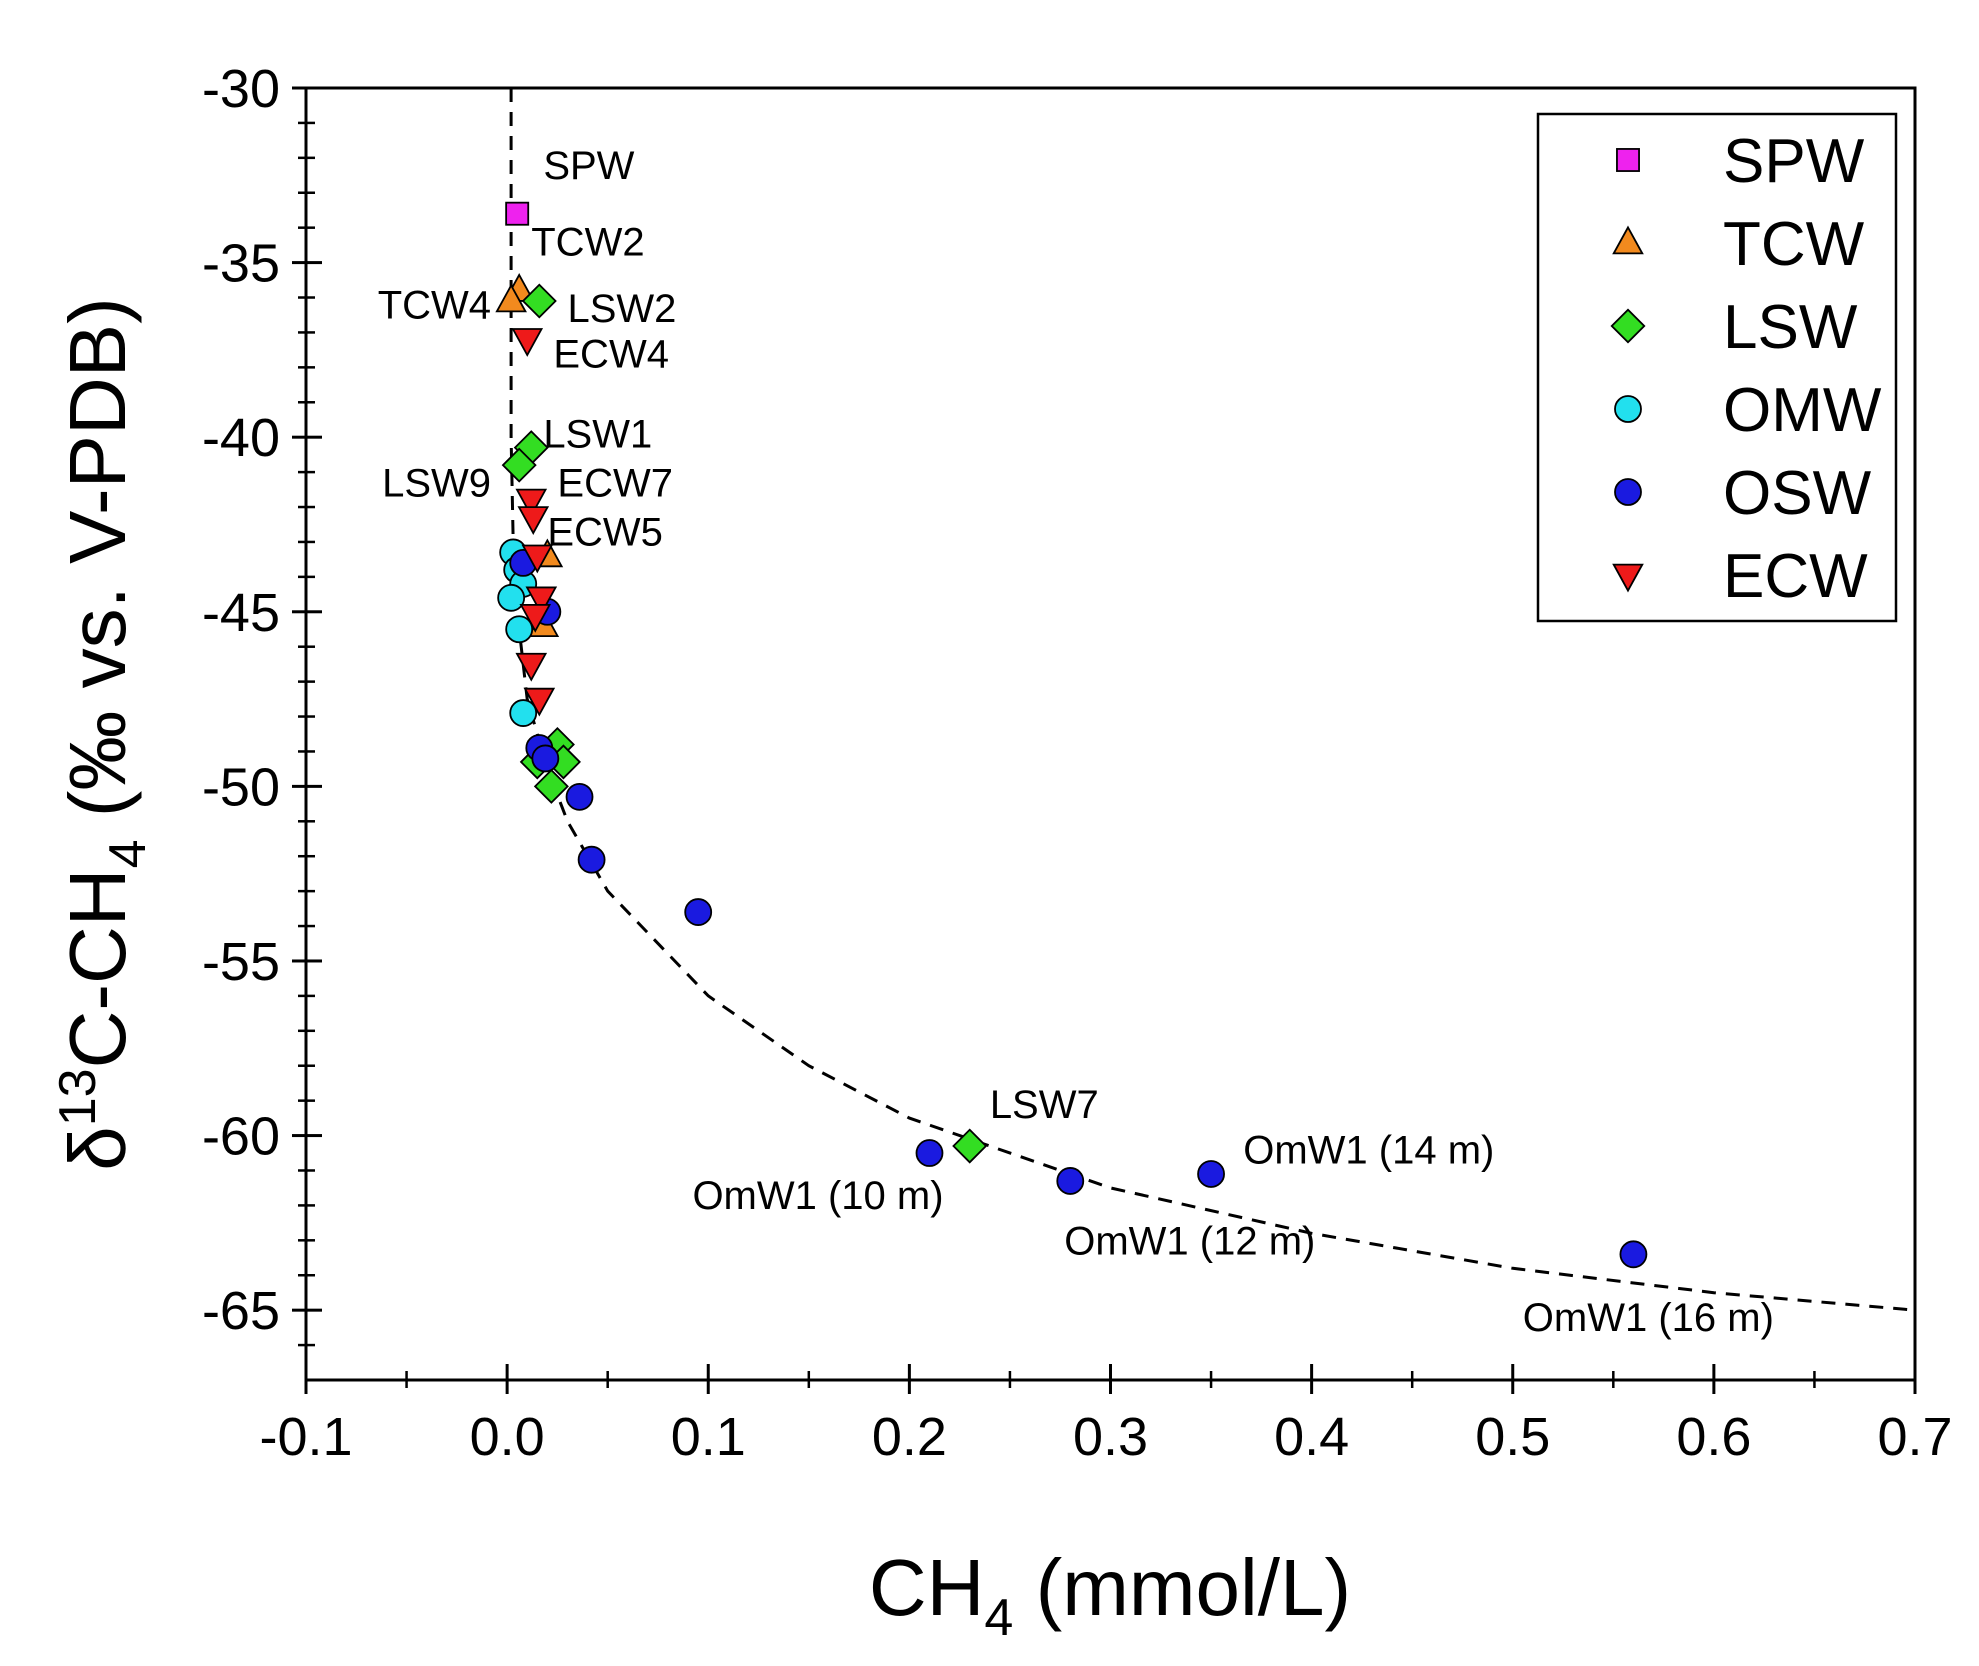  What do you see at coordinates (1790, 327) in the screenshot?
I see `legend-label-lsw: LSW` at bounding box center [1790, 327].